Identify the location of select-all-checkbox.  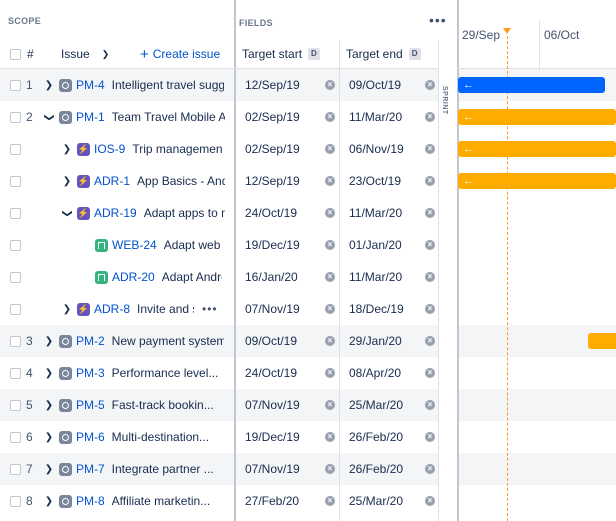
(15, 54).